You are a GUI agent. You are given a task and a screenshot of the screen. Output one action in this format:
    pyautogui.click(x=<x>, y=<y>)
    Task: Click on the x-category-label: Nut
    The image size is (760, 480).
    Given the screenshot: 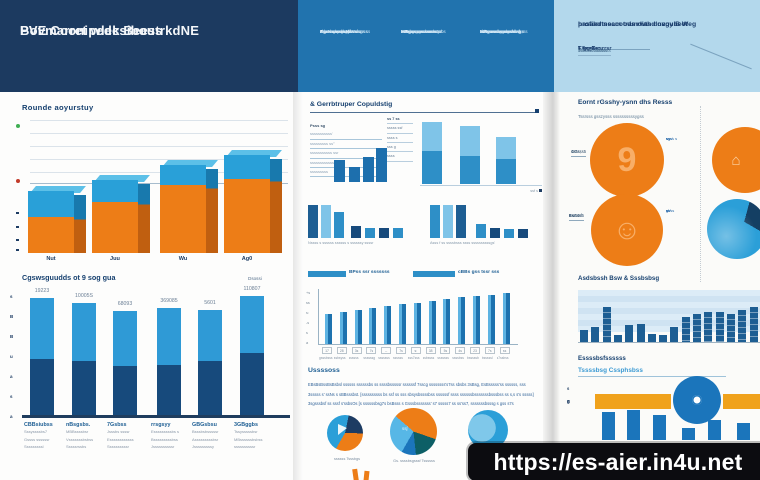 What is the action you would take?
    pyautogui.click(x=51, y=259)
    